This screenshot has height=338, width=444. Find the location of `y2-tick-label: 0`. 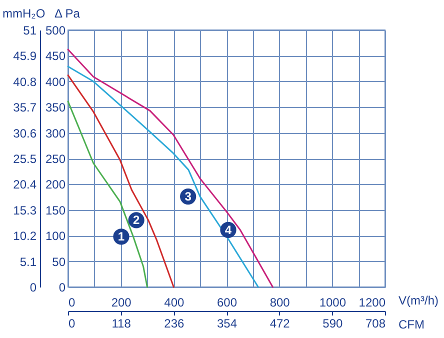

y2-tick-label: 0 is located at coordinates (33, 287).